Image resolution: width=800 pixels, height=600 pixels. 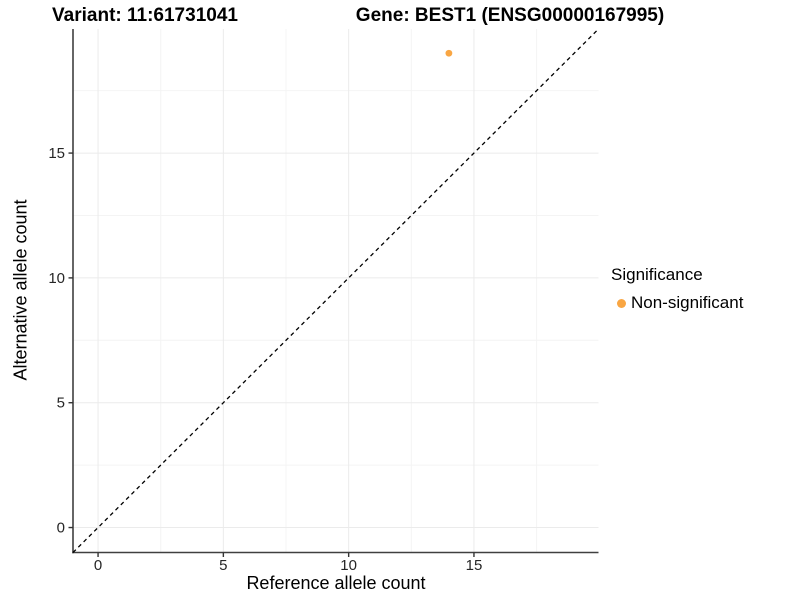 What do you see at coordinates (449, 53) in the screenshot?
I see `data-point` at bounding box center [449, 53].